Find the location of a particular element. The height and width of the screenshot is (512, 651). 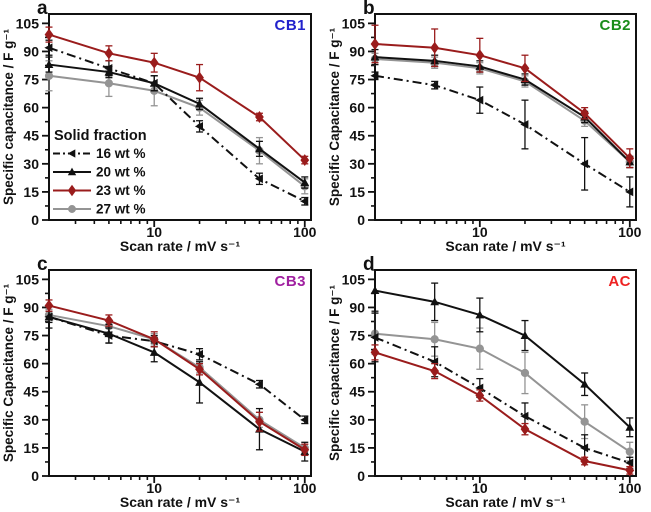

tick-label: 27 wt % is located at coordinates (121, 209).